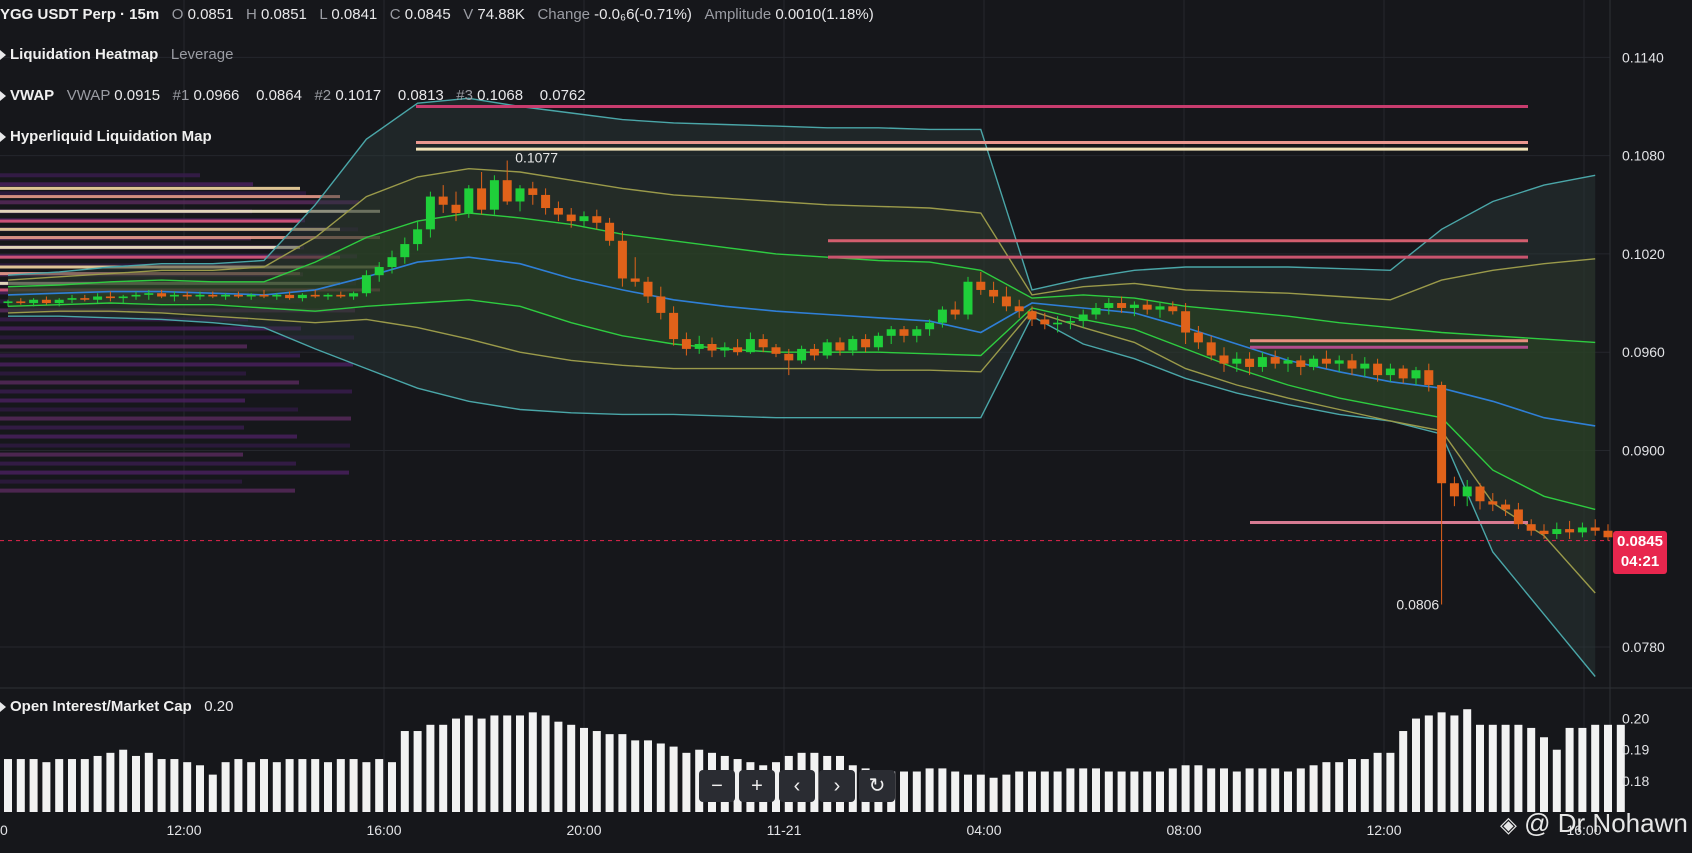 The image size is (1692, 853). What do you see at coordinates (106, 136) in the screenshot?
I see `legend-hyperliquid-map: Hyperliquid Liquidation Map` at bounding box center [106, 136].